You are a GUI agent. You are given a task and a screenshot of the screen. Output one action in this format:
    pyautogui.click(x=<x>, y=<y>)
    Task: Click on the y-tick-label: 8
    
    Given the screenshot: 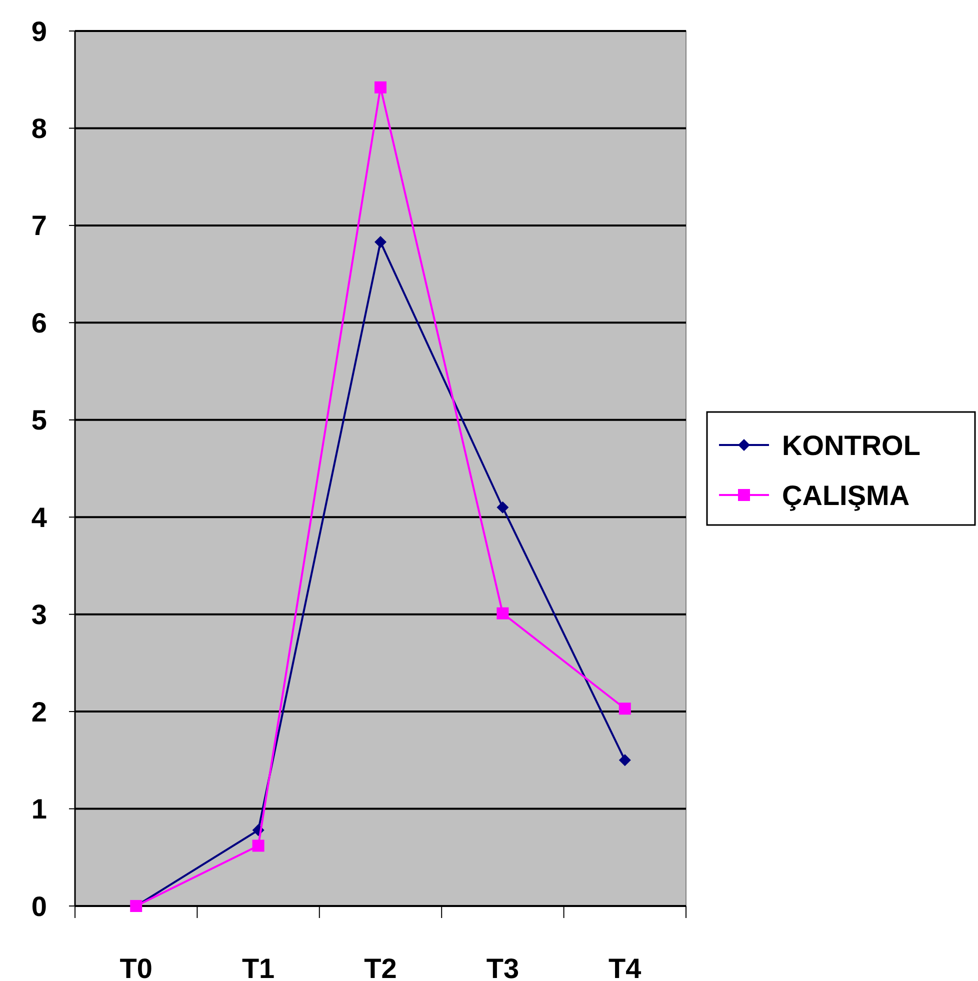 What is the action you would take?
    pyautogui.click(x=39, y=128)
    